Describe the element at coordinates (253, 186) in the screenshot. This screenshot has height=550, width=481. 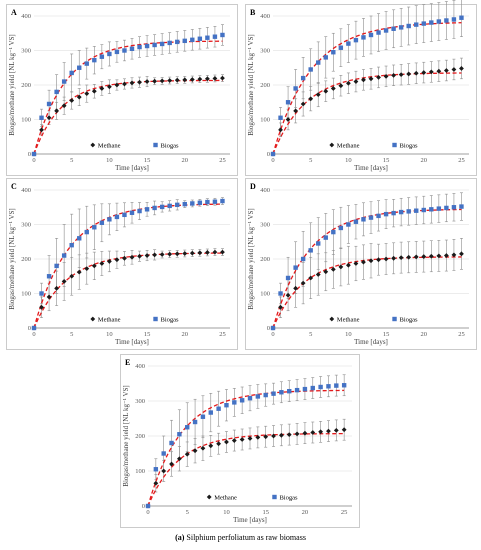
I see `panel-label: D` at that location.